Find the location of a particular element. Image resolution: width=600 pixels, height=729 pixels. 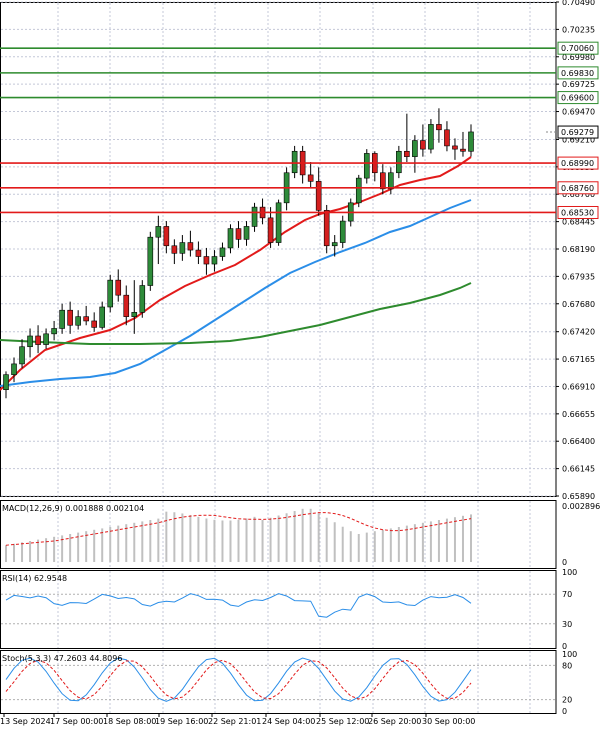

price-tick-label: 0.68445 is located at coordinates (578, 222).